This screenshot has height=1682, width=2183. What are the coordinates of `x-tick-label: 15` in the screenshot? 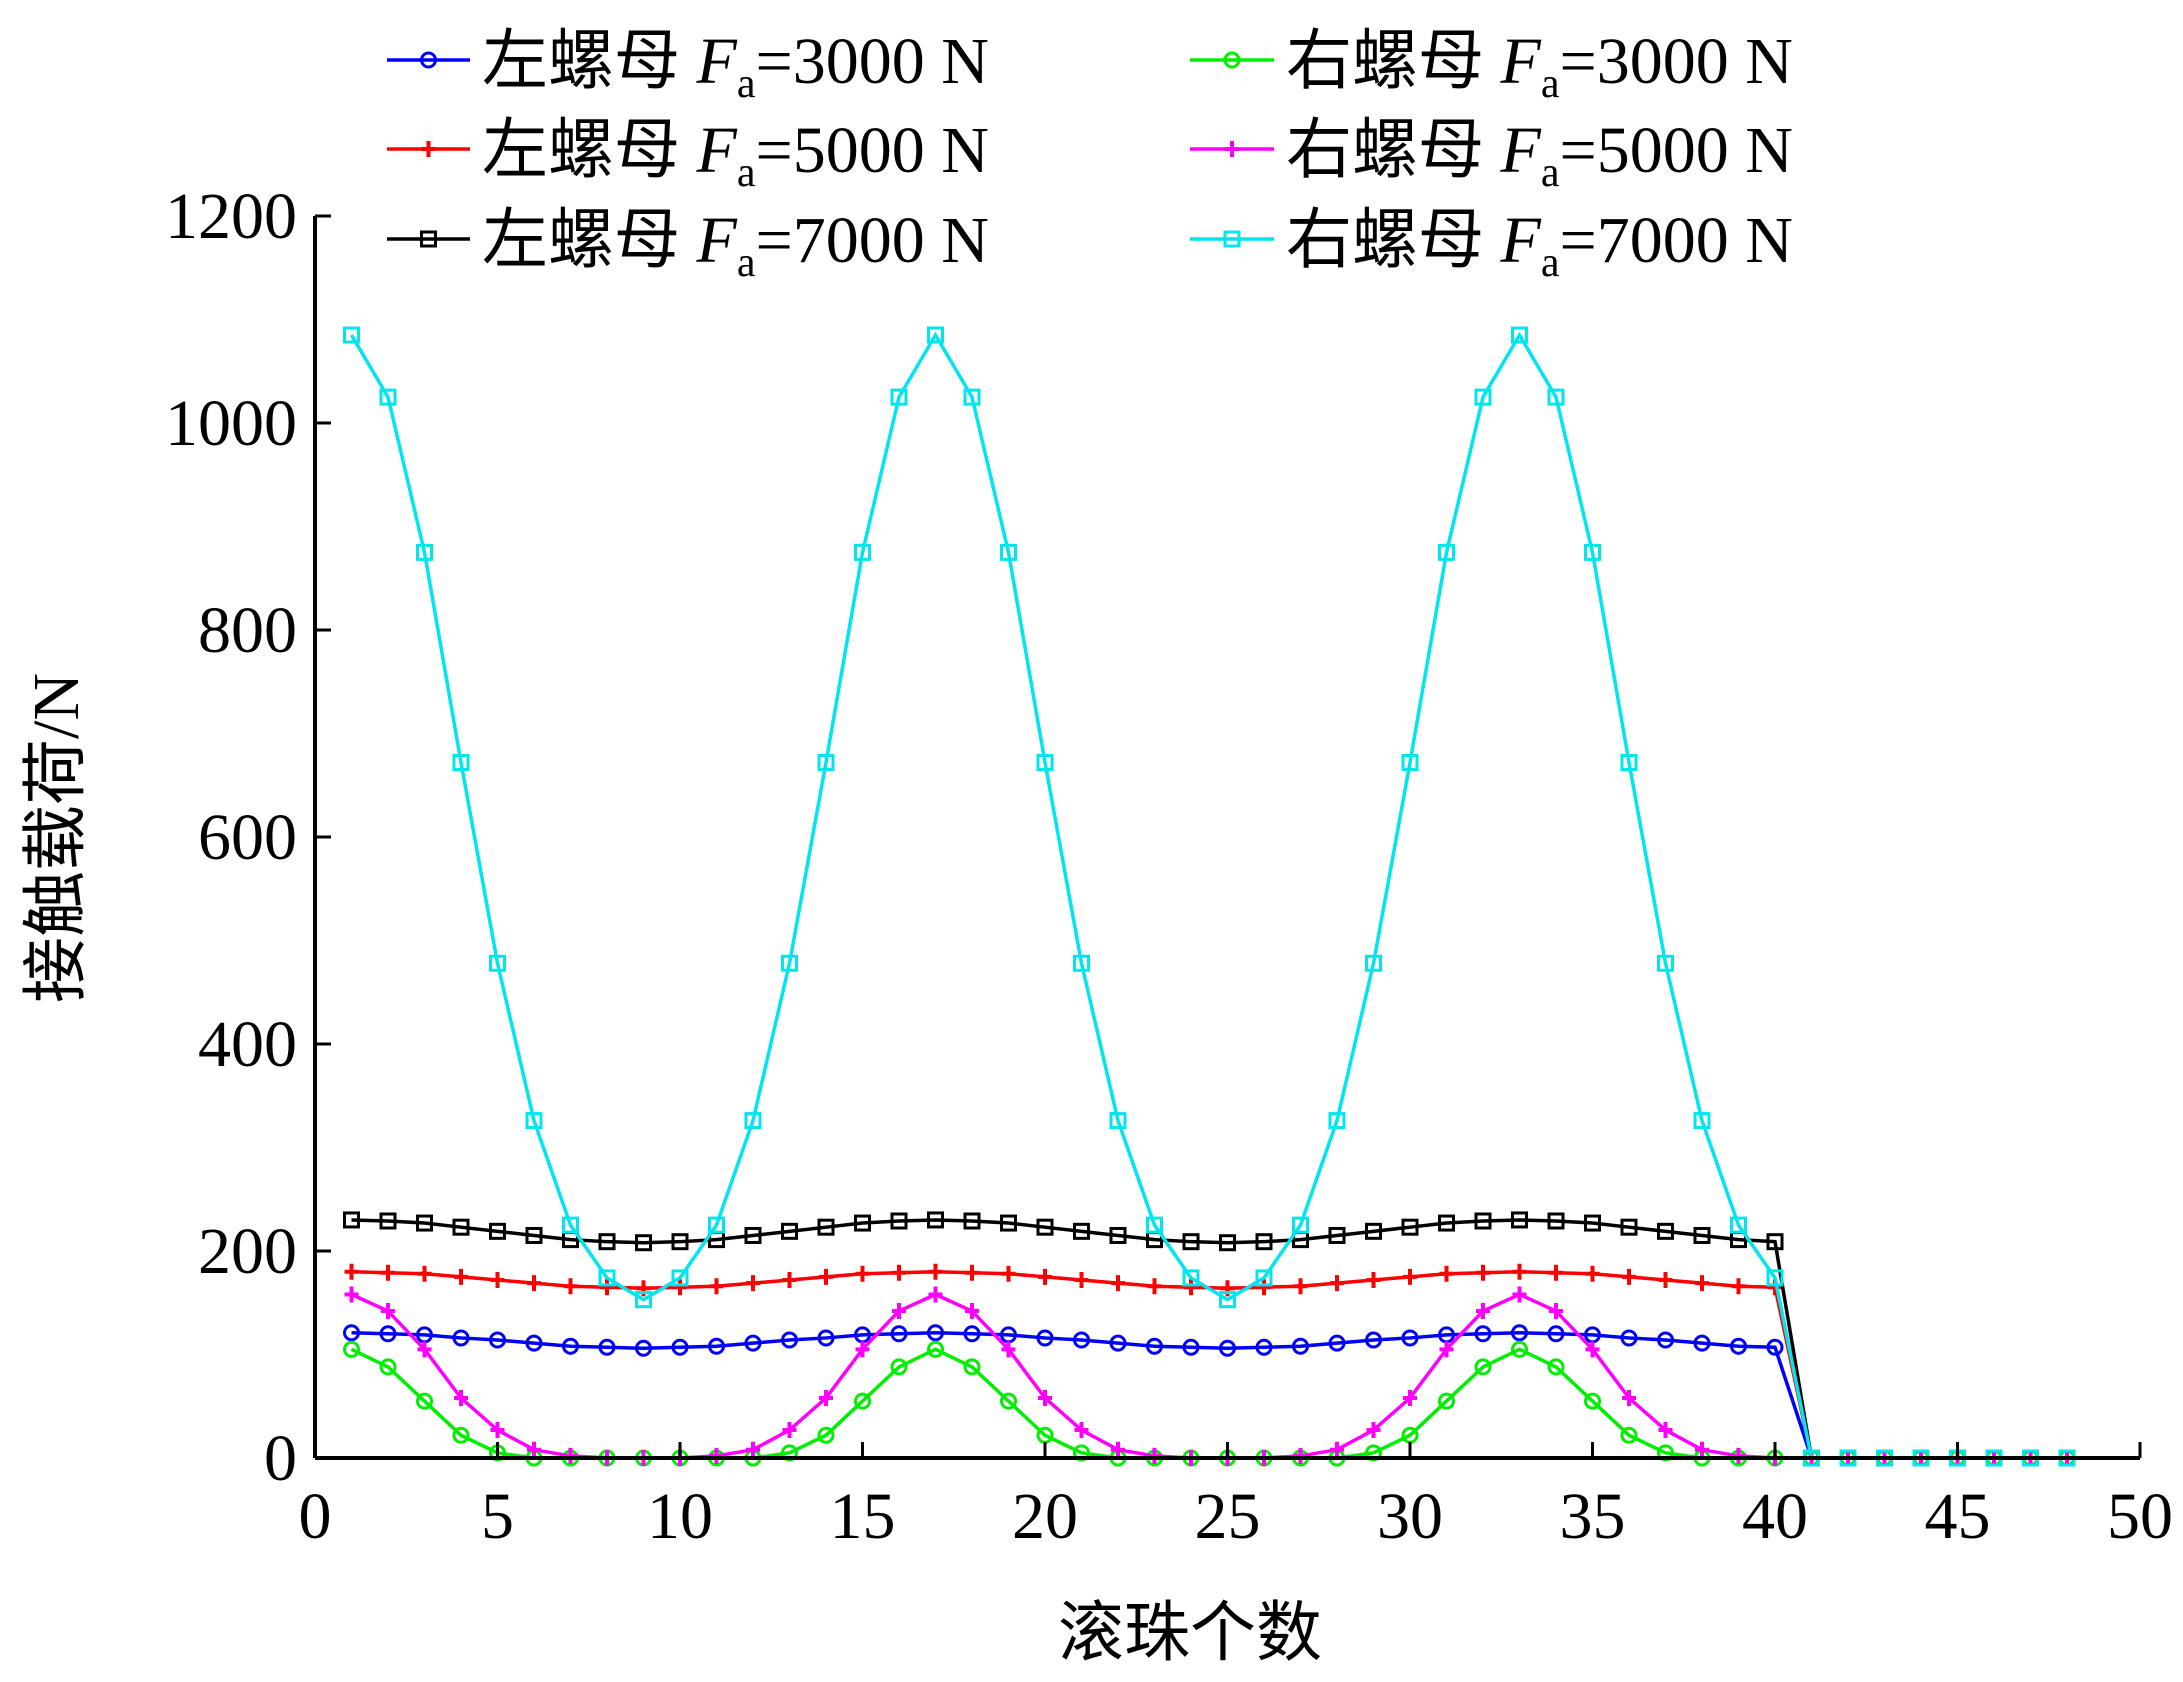 It's located at (863, 1516).